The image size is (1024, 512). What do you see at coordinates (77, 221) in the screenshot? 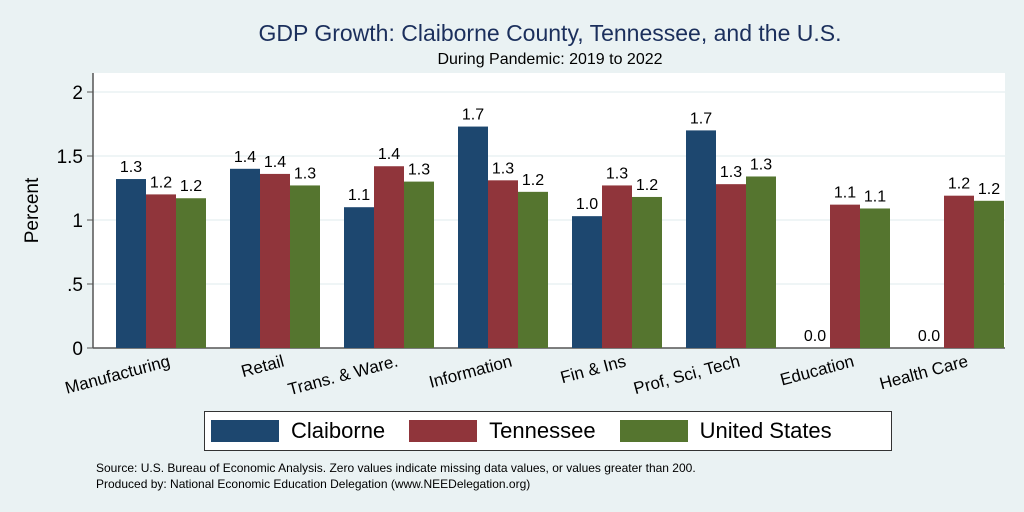
I see `y-tick-label: 1` at bounding box center [77, 221].